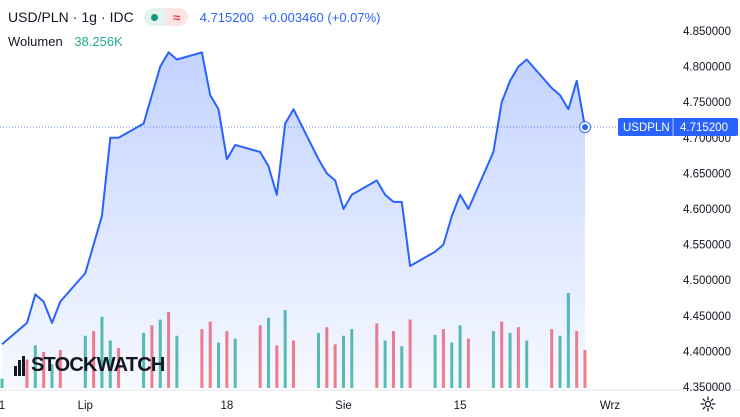 This screenshot has height=417, width=740. Describe the element at coordinates (343, 406) in the screenshot. I see `x-tick-label: Sie` at that location.